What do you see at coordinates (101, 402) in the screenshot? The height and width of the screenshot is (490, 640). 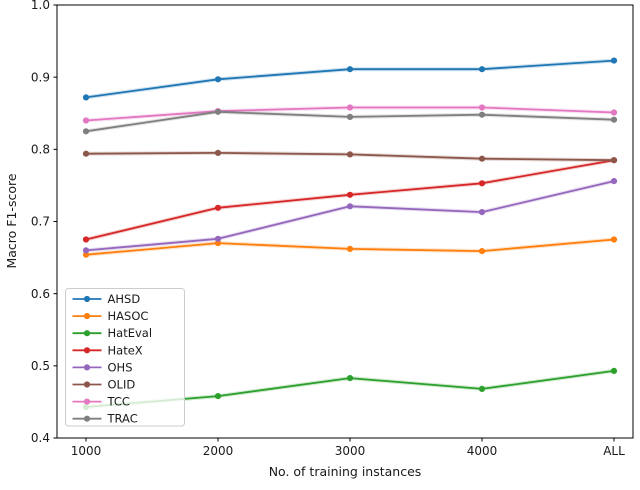 I see `legend-item-tcc: TCC` at bounding box center [101, 402].